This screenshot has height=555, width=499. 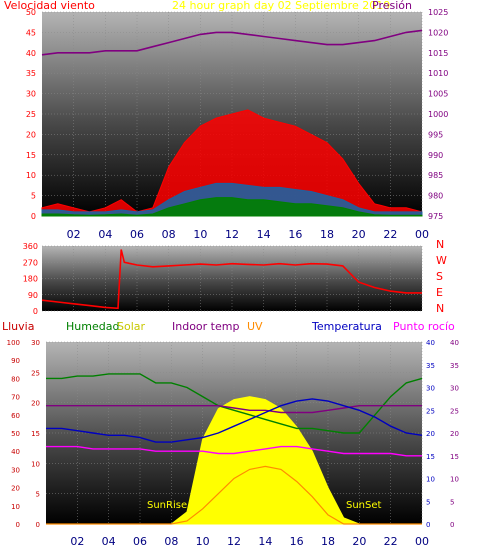 I want to click on y-tick-left: 40, so click(x=31, y=53).